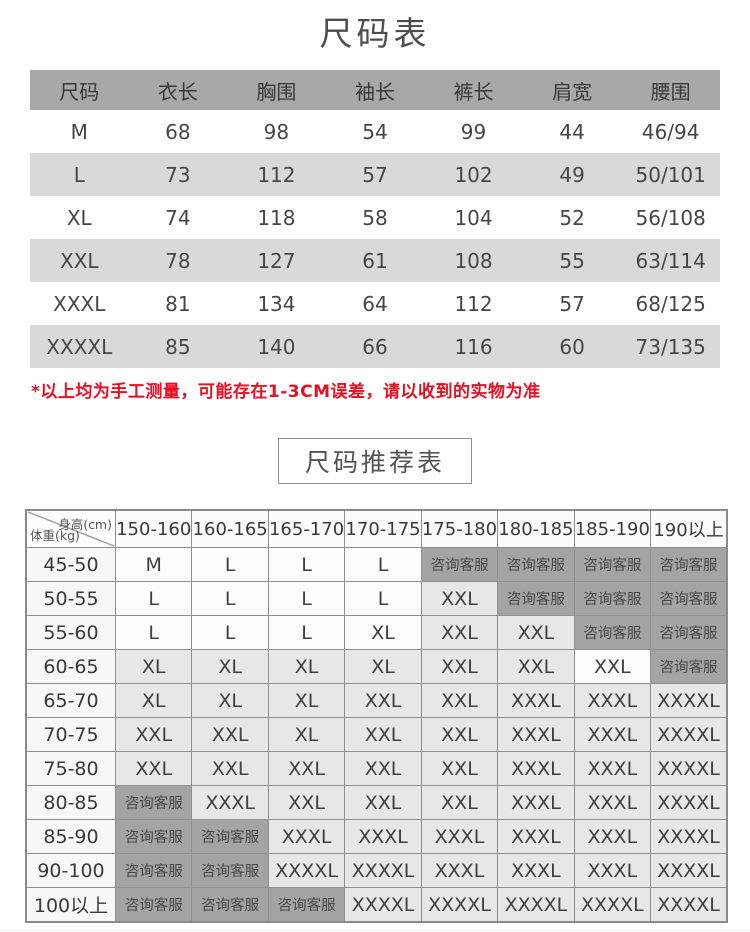  Describe the element at coordinates (473, 217) in the screenshot. I see `size-value-cell: 104` at that location.